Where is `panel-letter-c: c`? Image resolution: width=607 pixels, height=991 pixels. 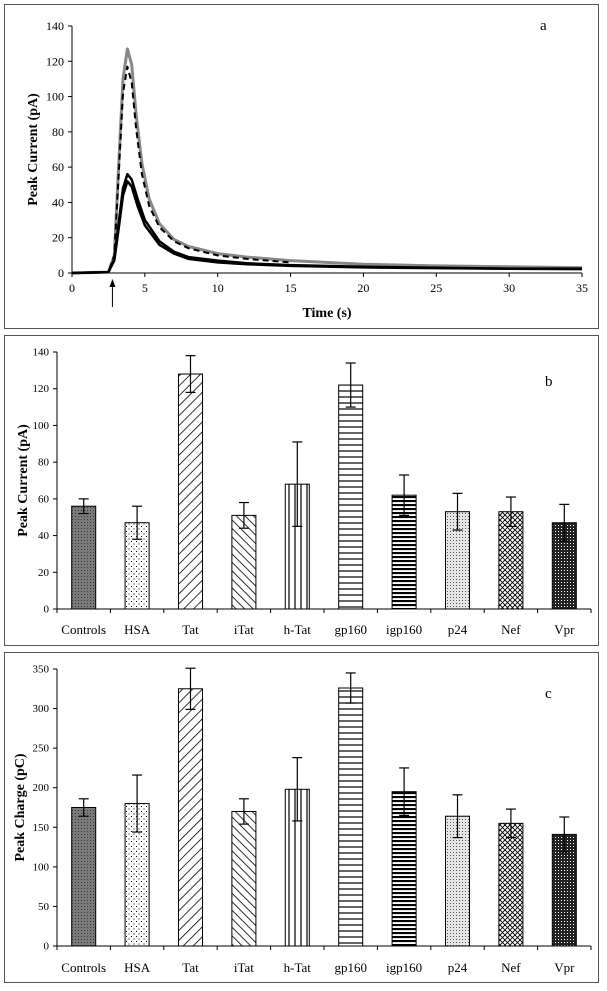 panel-letter-c: c is located at coordinates (548, 694).